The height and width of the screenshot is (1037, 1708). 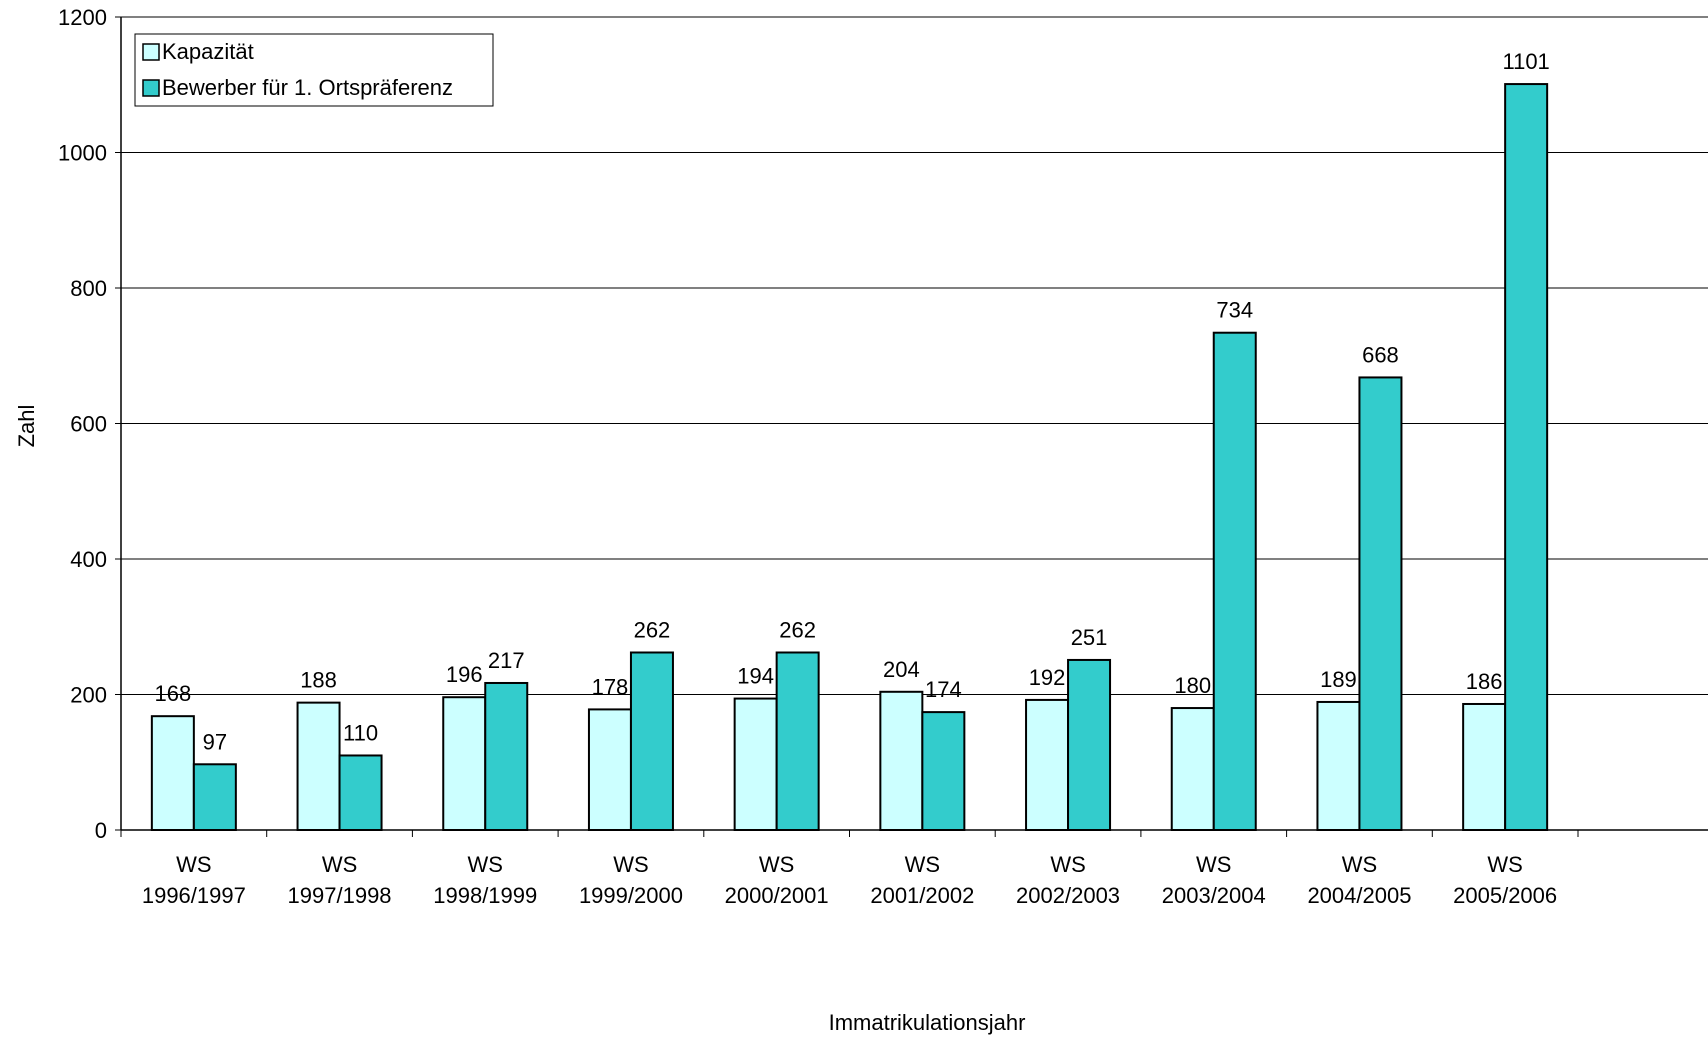 What do you see at coordinates (318, 680) in the screenshot?
I see `bar-value-label: 188` at bounding box center [318, 680].